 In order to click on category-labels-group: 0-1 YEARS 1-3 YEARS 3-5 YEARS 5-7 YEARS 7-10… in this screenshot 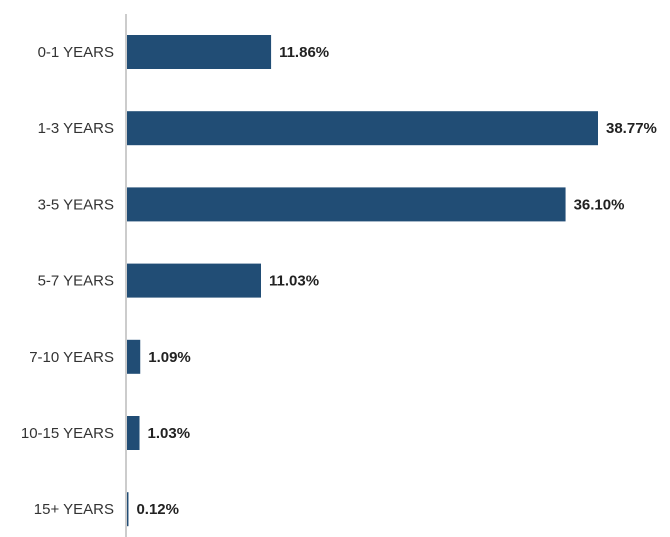, I will do `click(67, 281)`.